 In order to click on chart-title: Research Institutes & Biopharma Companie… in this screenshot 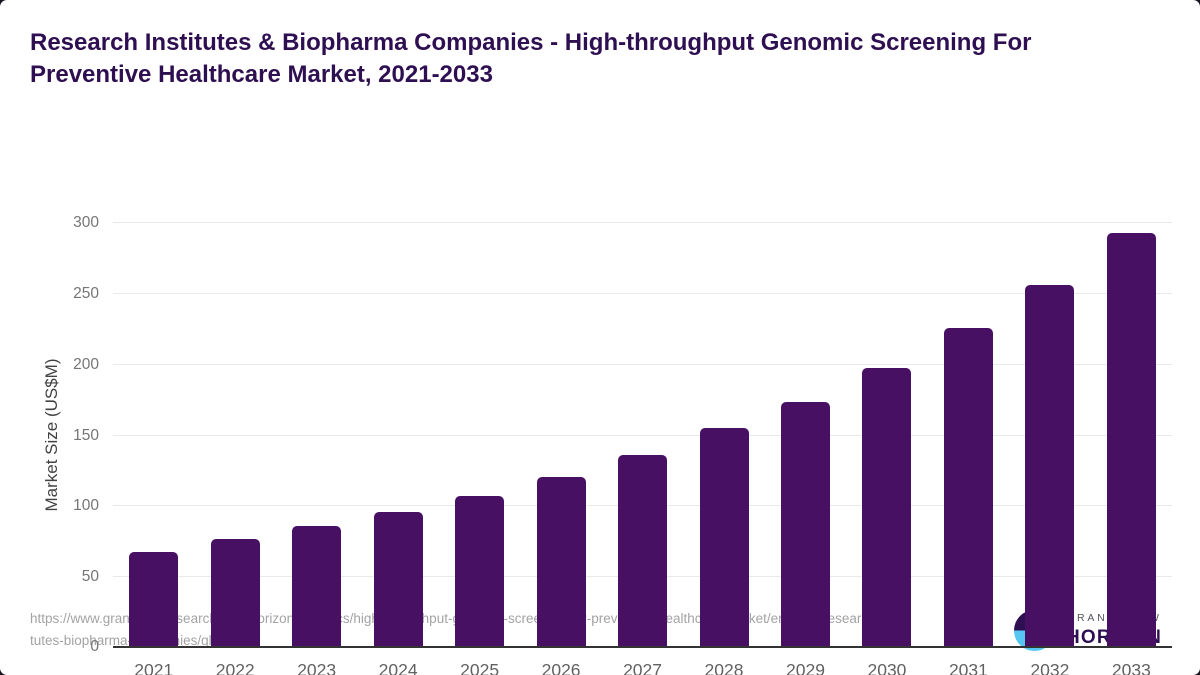, I will do `click(531, 58)`.